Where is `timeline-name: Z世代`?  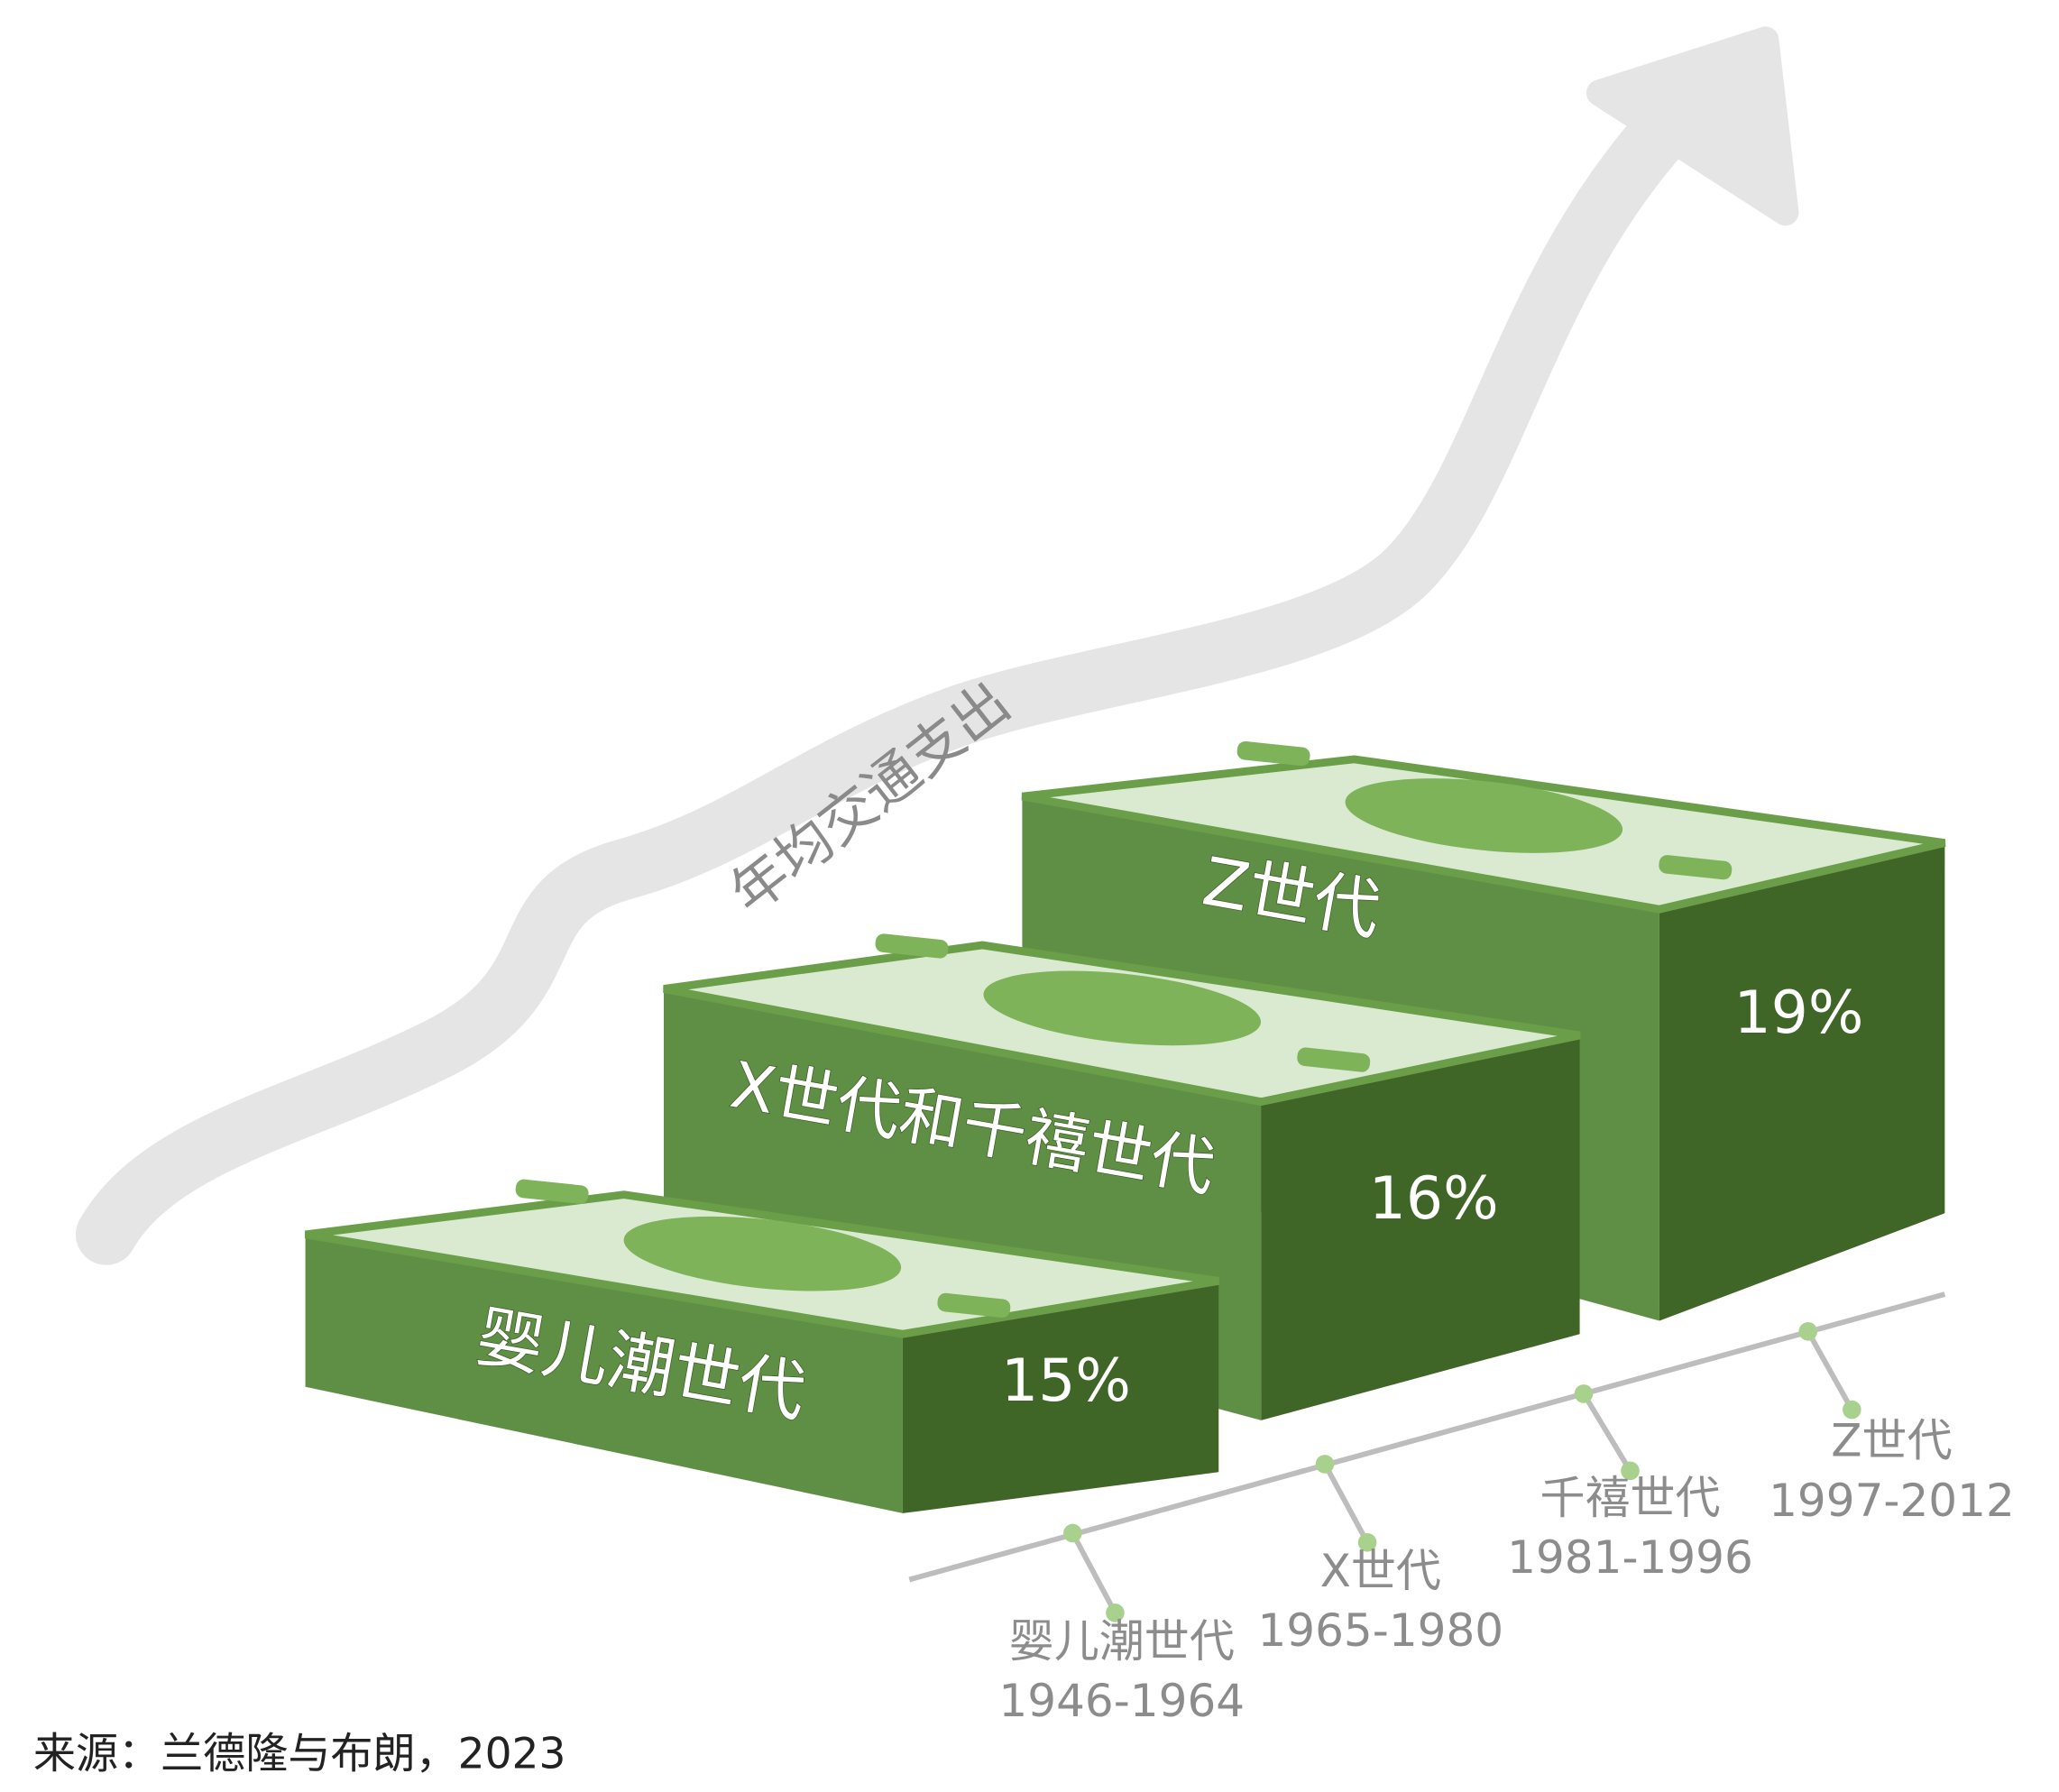
timeline-name: Z世代 is located at coordinates (1891, 1441).